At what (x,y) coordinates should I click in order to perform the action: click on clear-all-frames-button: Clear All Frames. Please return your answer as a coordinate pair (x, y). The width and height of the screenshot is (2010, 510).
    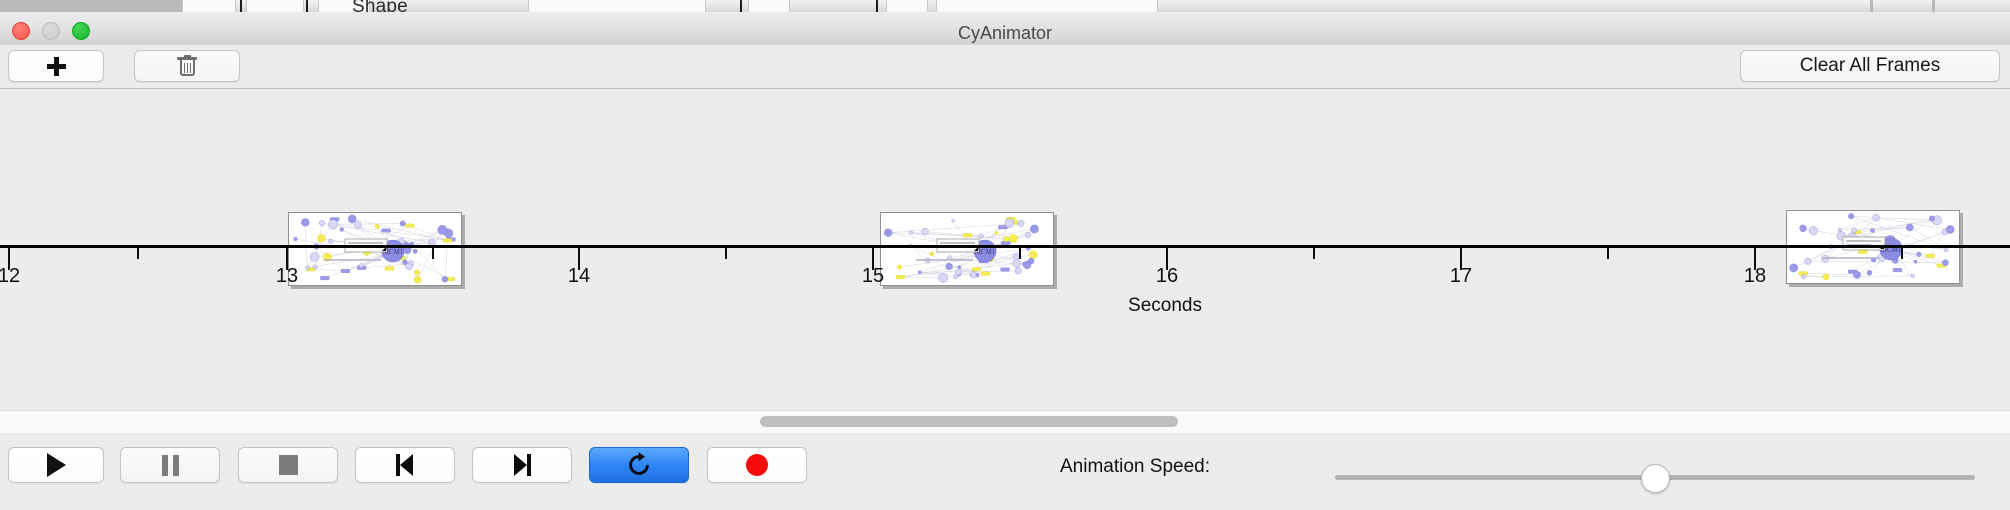
    Looking at the image, I should click on (1870, 66).